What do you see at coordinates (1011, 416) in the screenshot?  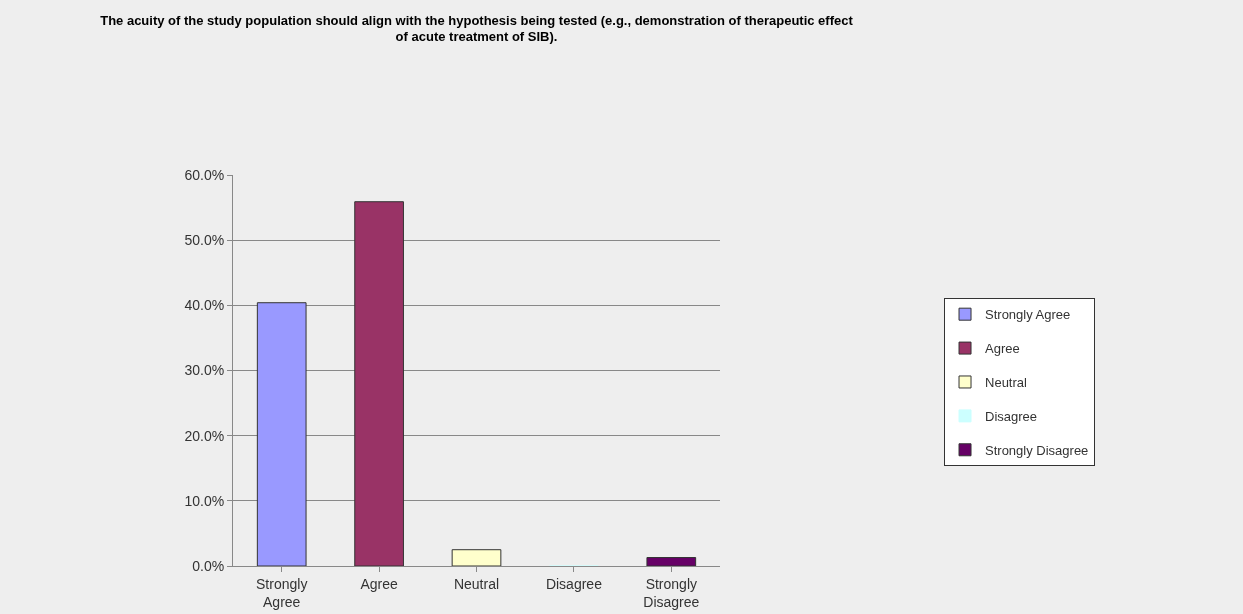 I see `legend-label: Disagree` at bounding box center [1011, 416].